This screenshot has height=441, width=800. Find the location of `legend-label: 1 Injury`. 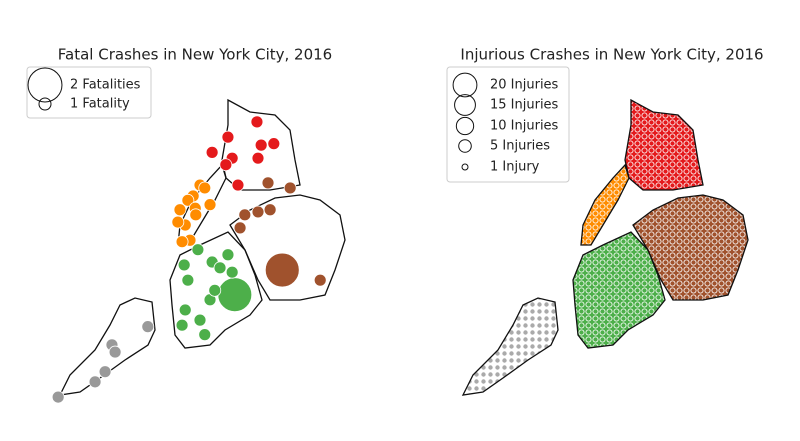

legend-label: 1 Injury is located at coordinates (515, 167).